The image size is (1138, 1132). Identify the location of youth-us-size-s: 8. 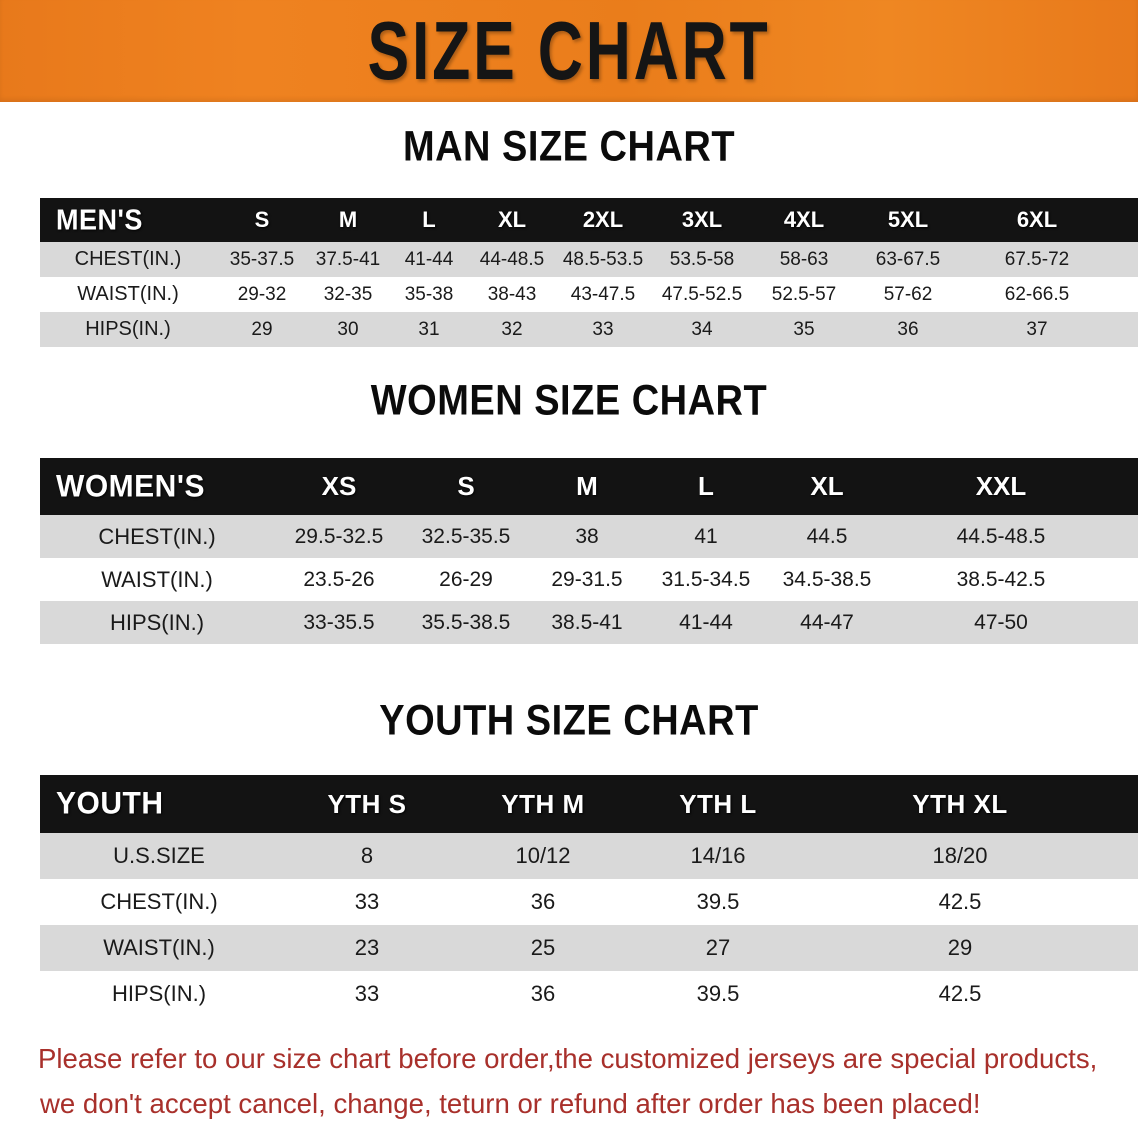
(367, 855).